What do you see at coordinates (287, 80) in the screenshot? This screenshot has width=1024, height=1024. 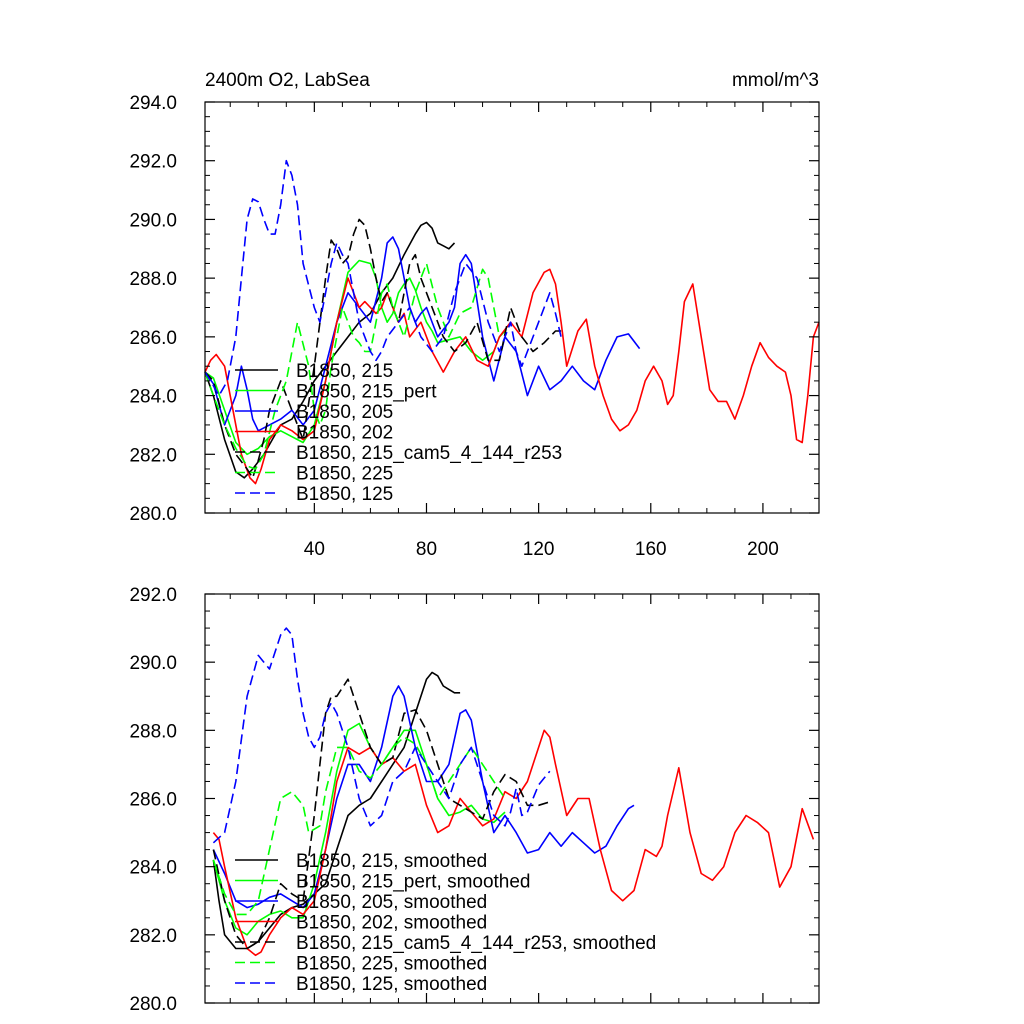 I see `figure-title: 2400m O2, LabSea` at bounding box center [287, 80].